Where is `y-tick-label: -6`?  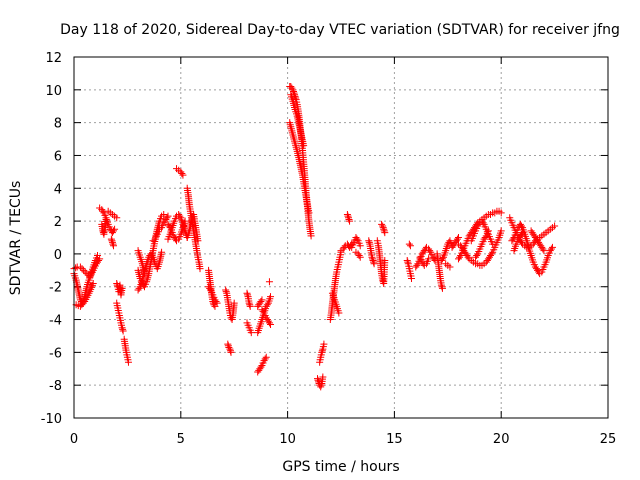
y-tick-label: -6 is located at coordinates (55, 353).